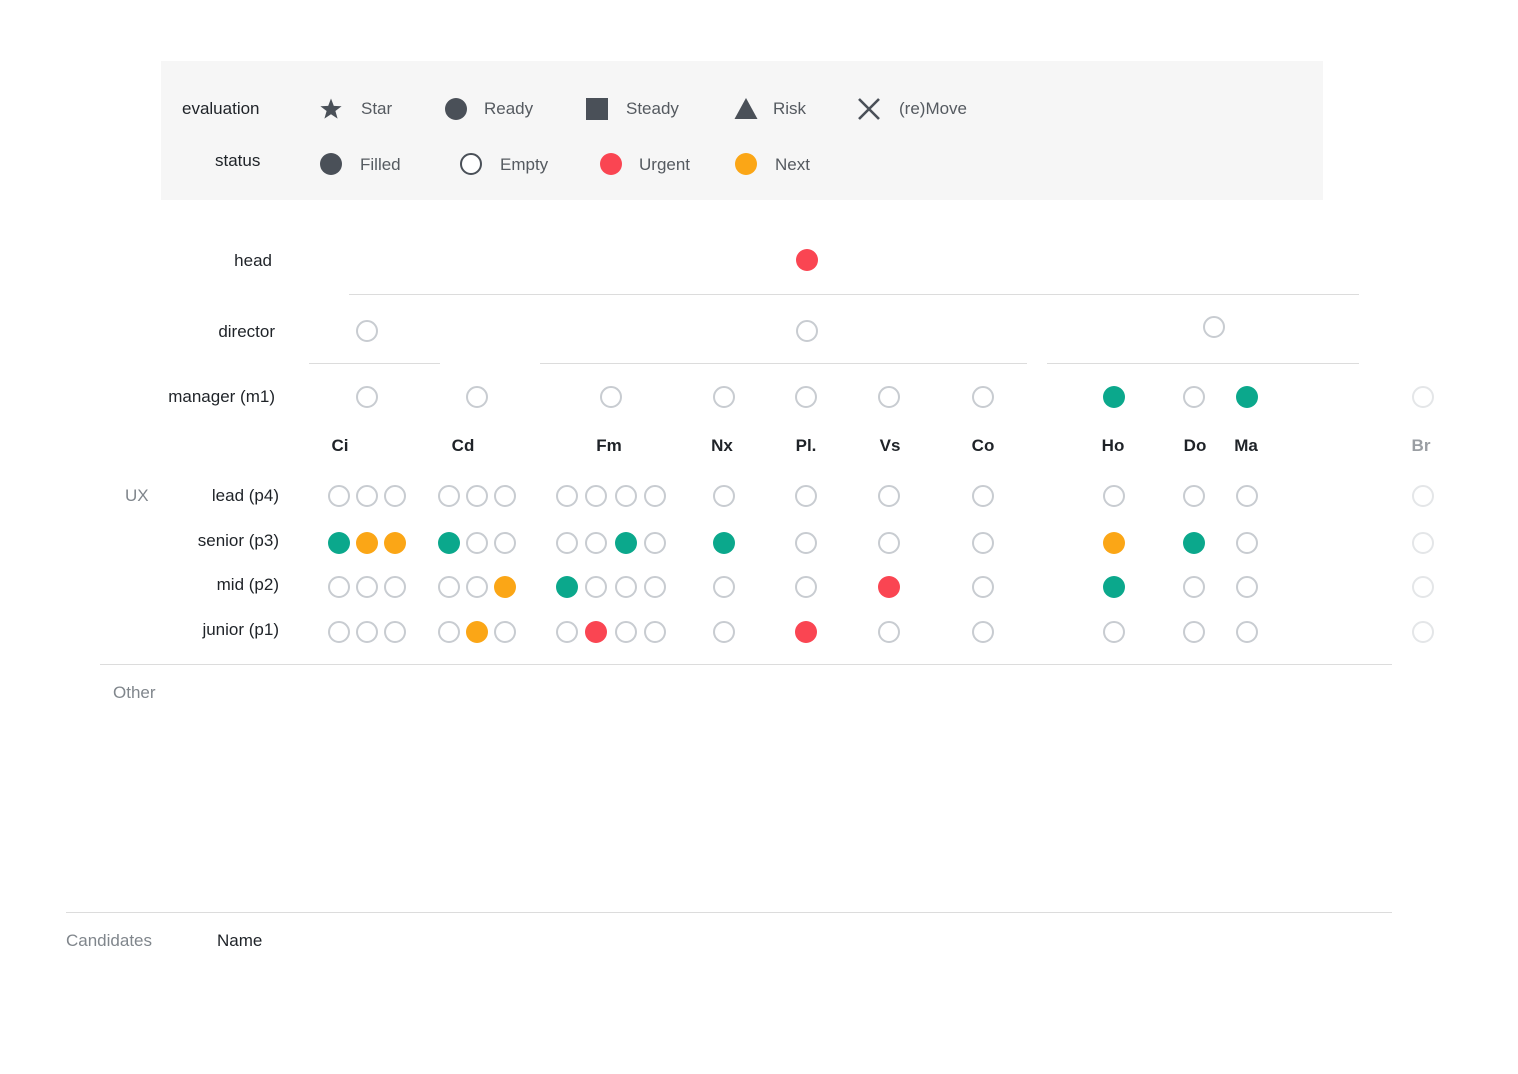 This screenshot has height=1074, width=1518. What do you see at coordinates (724, 397) in the screenshot?
I see `manager-dot-nx` at bounding box center [724, 397].